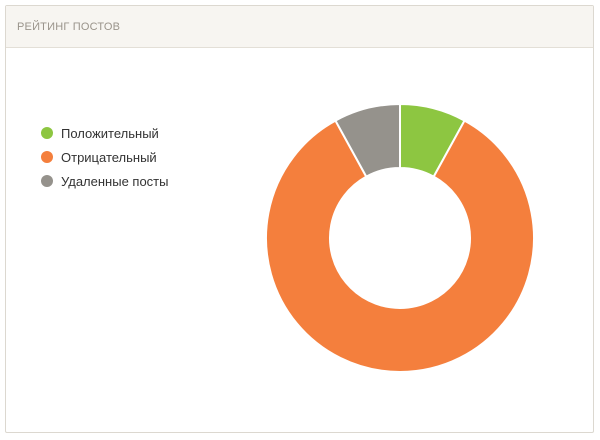 This screenshot has height=440, width=600. What do you see at coordinates (110, 133) in the screenshot?
I see `legend-label-positive: Положительный` at bounding box center [110, 133].